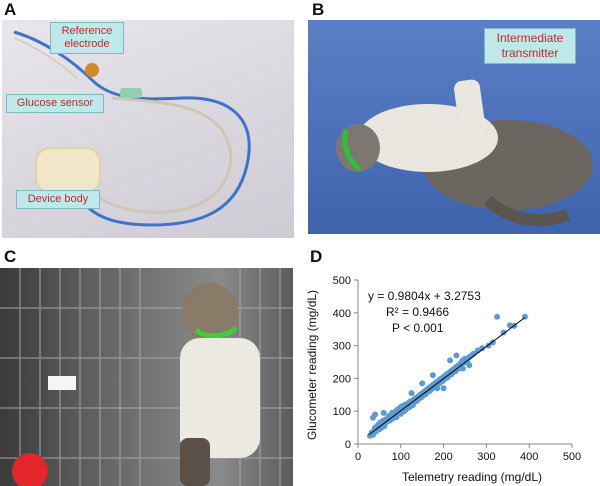 This screenshot has height=486, width=600. I want to click on y-tick-label: 0, so click(348, 445).